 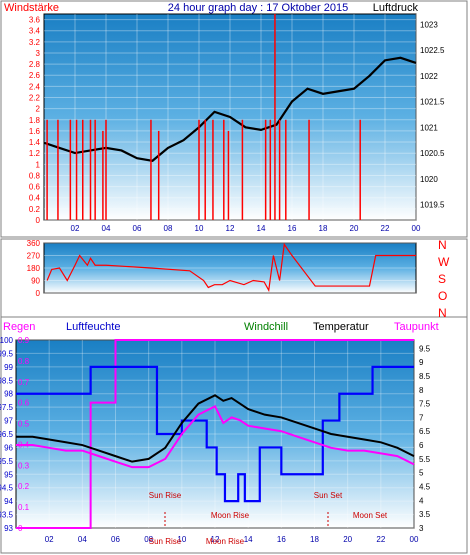 What do you see at coordinates (429, 127) in the screenshot?
I see `pressure-y-tick-label: 1021` at bounding box center [429, 127].